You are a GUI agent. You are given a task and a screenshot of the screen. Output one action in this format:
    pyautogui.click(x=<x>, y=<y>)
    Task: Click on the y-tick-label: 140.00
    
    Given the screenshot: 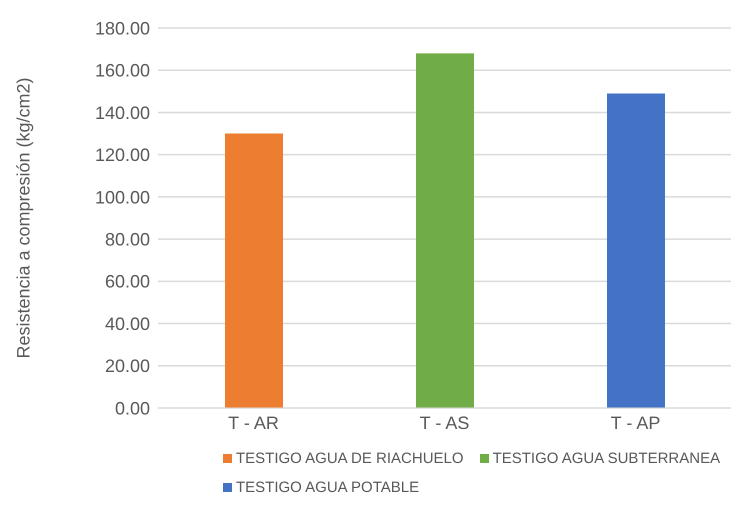 What is the action you would take?
    pyautogui.click(x=122, y=112)
    